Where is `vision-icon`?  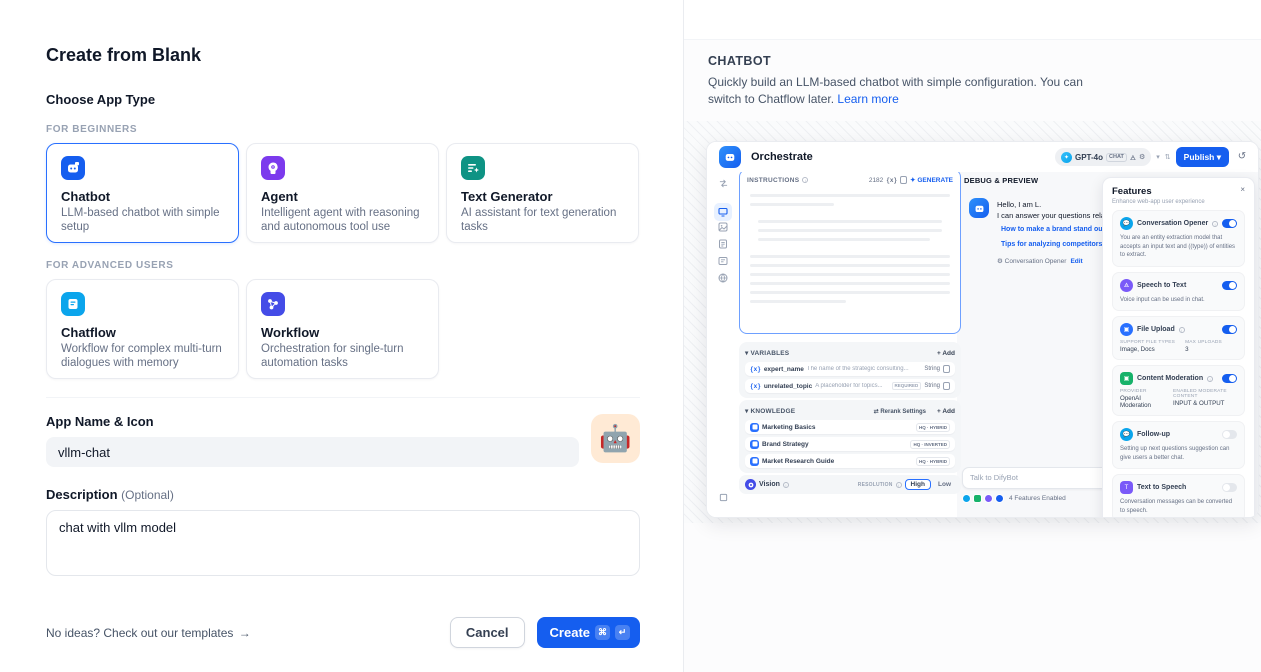
vision-icon is located at coordinates (750, 484).